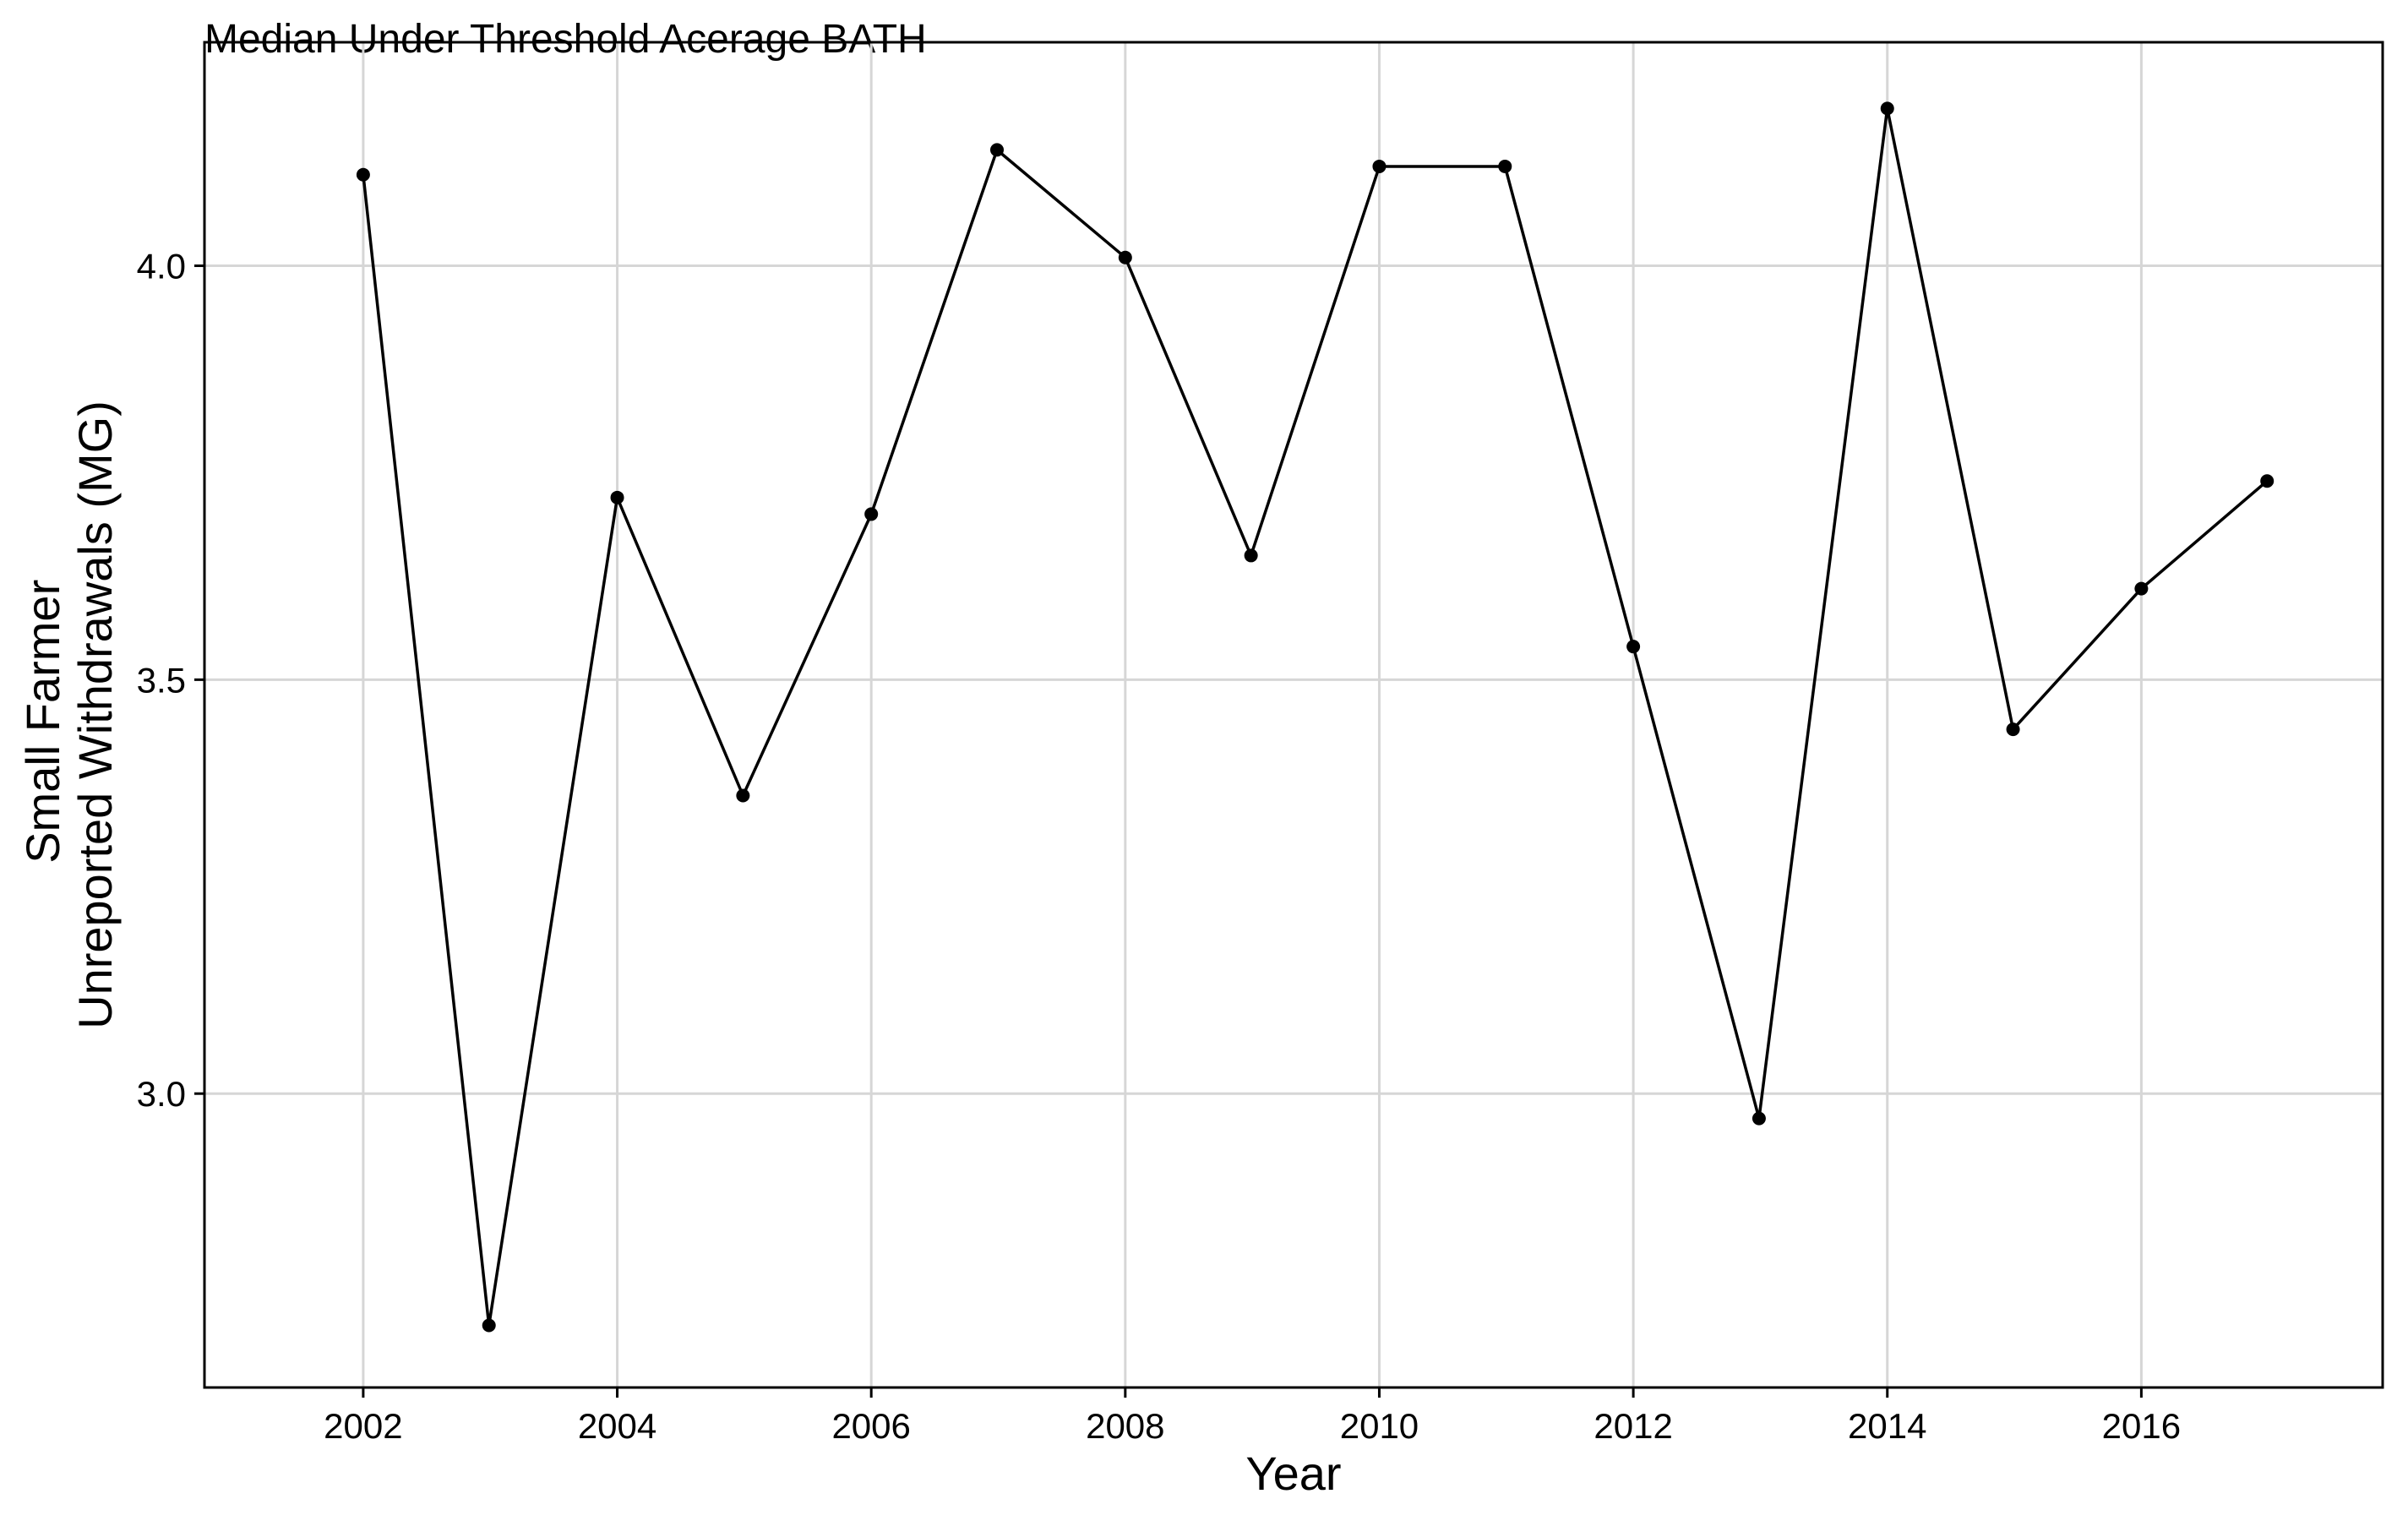 Image resolution: width=2408 pixels, height=1521 pixels. I want to click on x-tick-label-2004: 2004, so click(617, 1426).